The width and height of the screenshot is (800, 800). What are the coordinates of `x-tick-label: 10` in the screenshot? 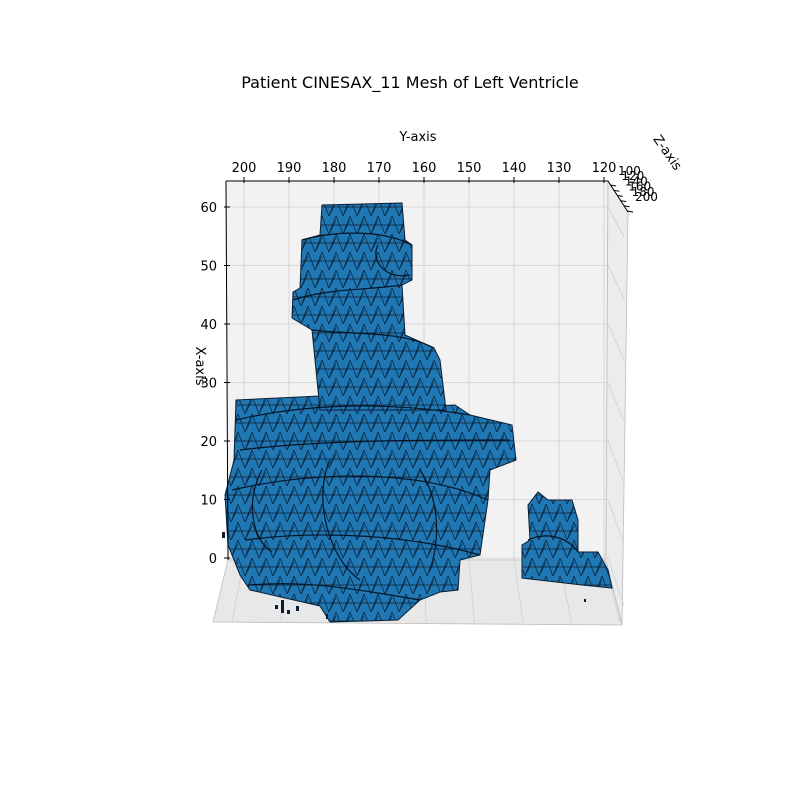 It's located at (208, 501).